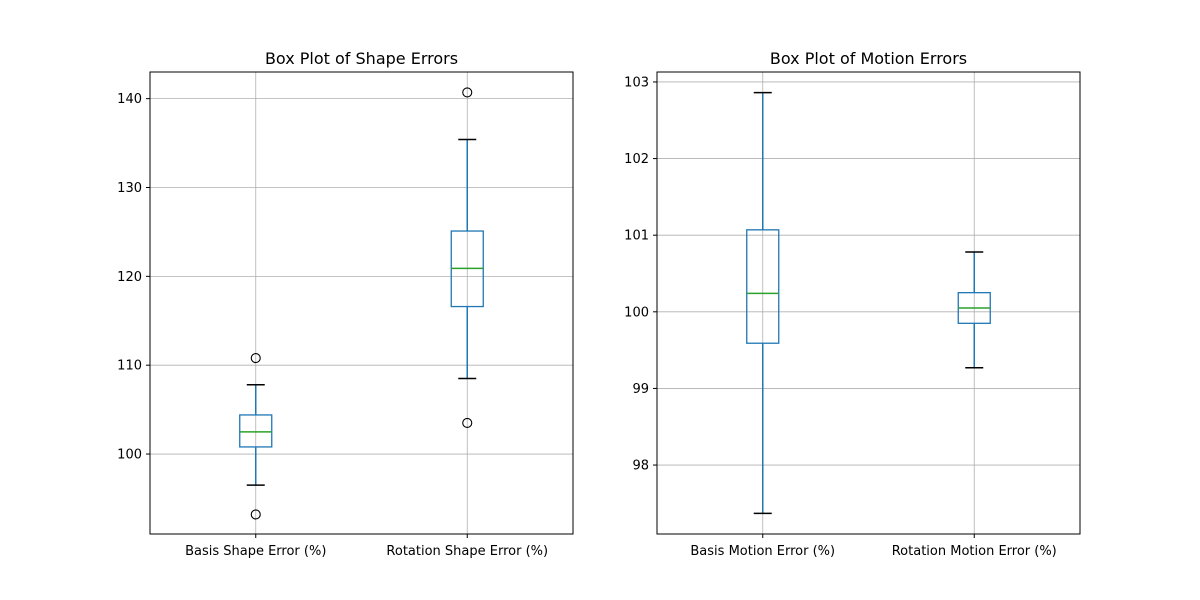 The height and width of the screenshot is (600, 1200). Describe the element at coordinates (640, 466) in the screenshot. I see `y-tick-label: 98` at that location.